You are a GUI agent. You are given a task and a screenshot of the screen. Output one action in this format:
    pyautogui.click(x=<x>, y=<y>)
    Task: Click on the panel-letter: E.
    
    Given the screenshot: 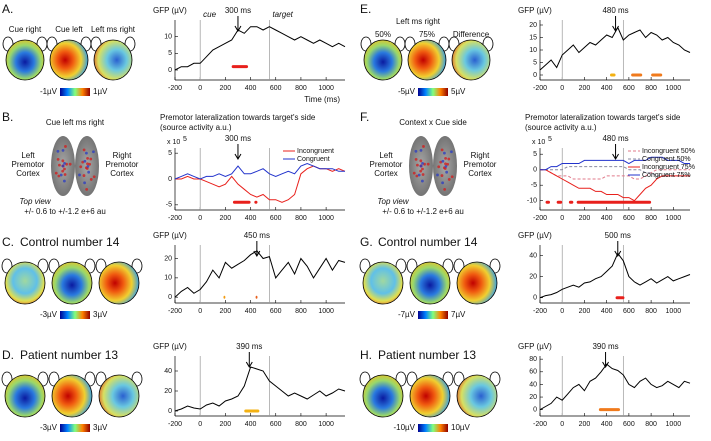 What is the action you would take?
    pyautogui.click(x=365, y=9)
    